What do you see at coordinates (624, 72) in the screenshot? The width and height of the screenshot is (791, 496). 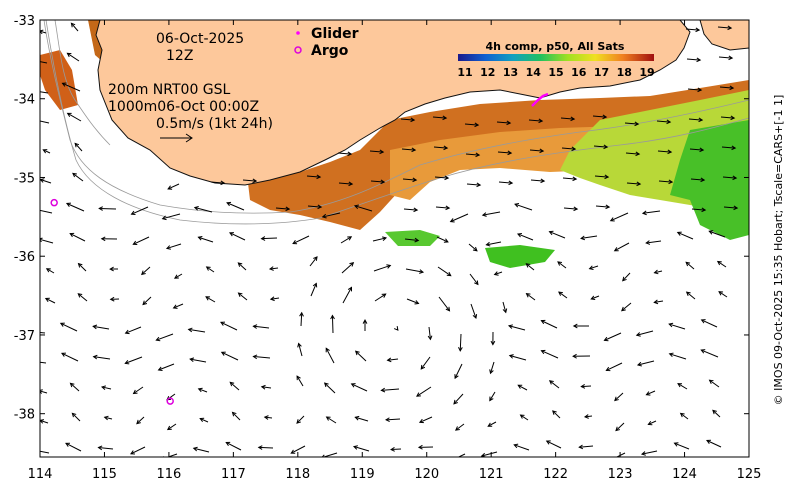 I see `colorbar-tick-label: 18` at bounding box center [624, 72].